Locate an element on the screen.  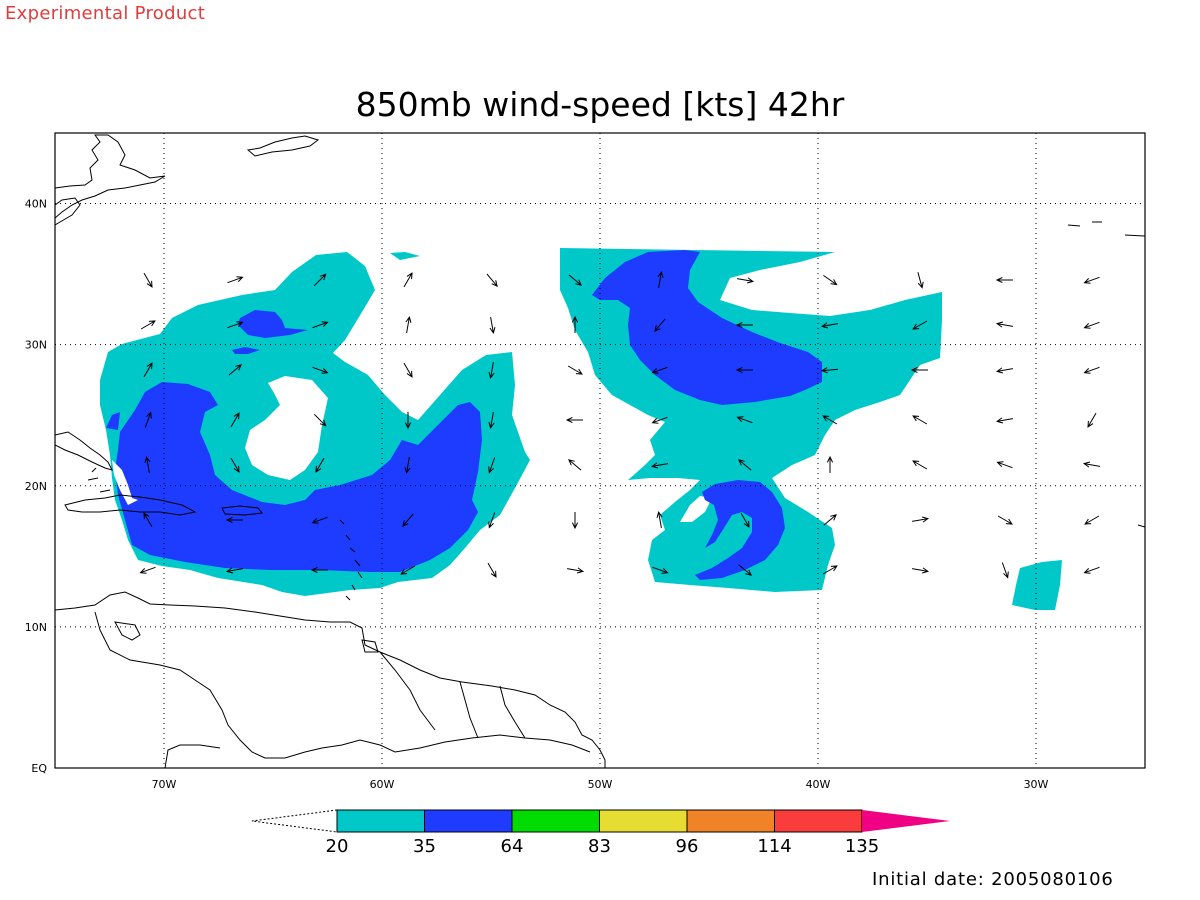
initial-date: Initial date: 2005080106 is located at coordinates (993, 879).